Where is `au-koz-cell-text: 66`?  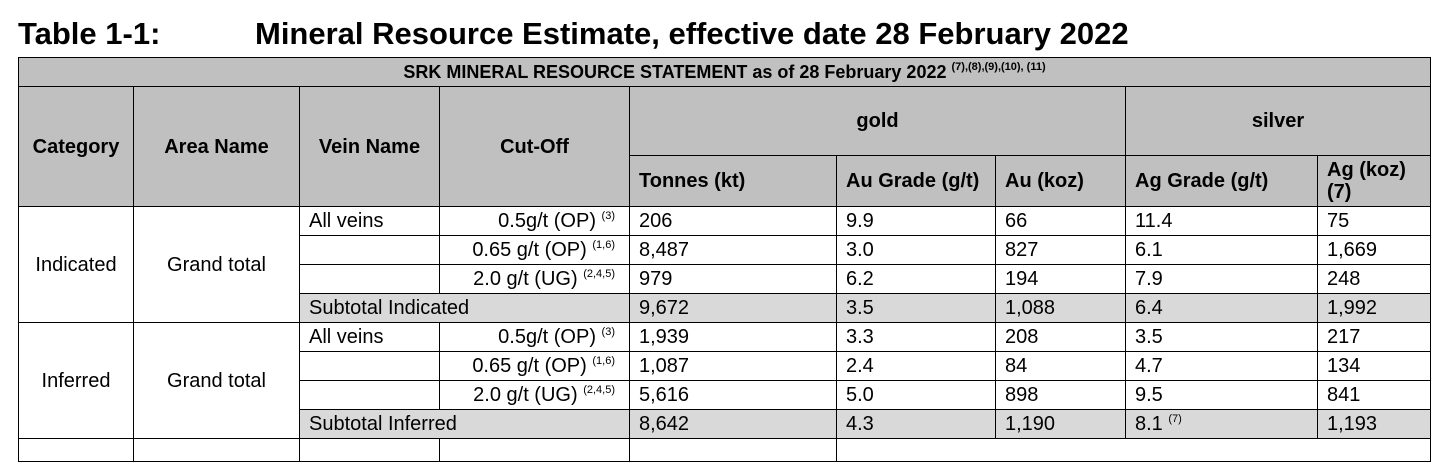
au-koz-cell-text: 66 is located at coordinates (1016, 221).